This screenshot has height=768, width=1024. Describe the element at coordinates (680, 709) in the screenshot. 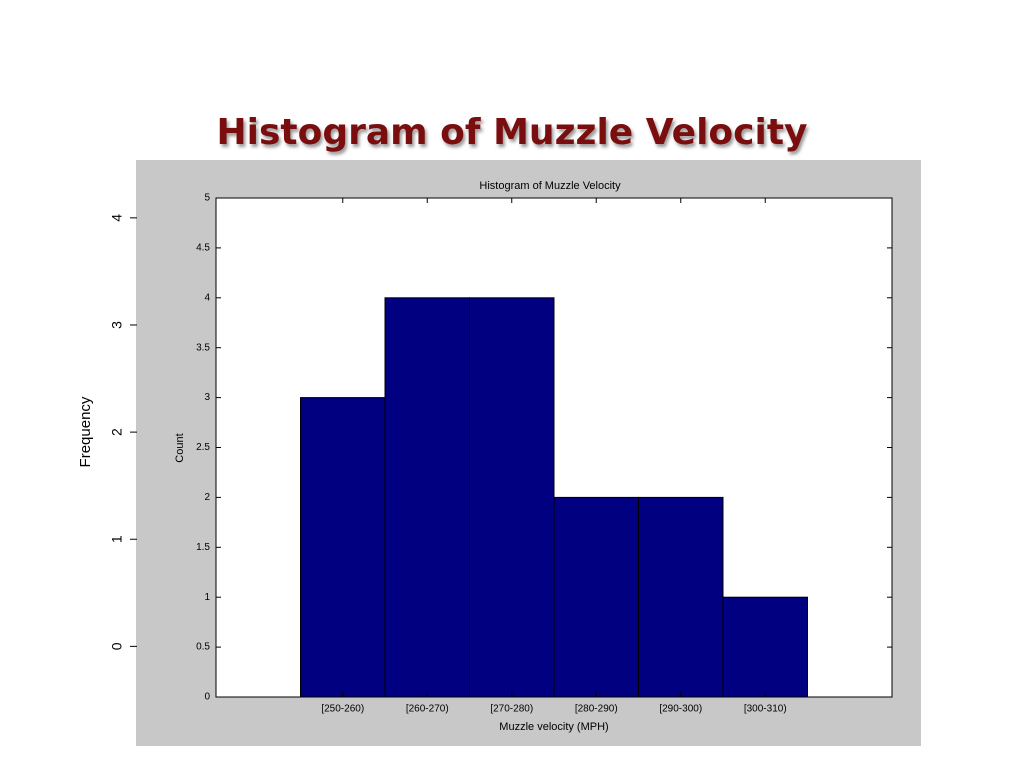

I see `x-tick-label: [290-300)` at that location.